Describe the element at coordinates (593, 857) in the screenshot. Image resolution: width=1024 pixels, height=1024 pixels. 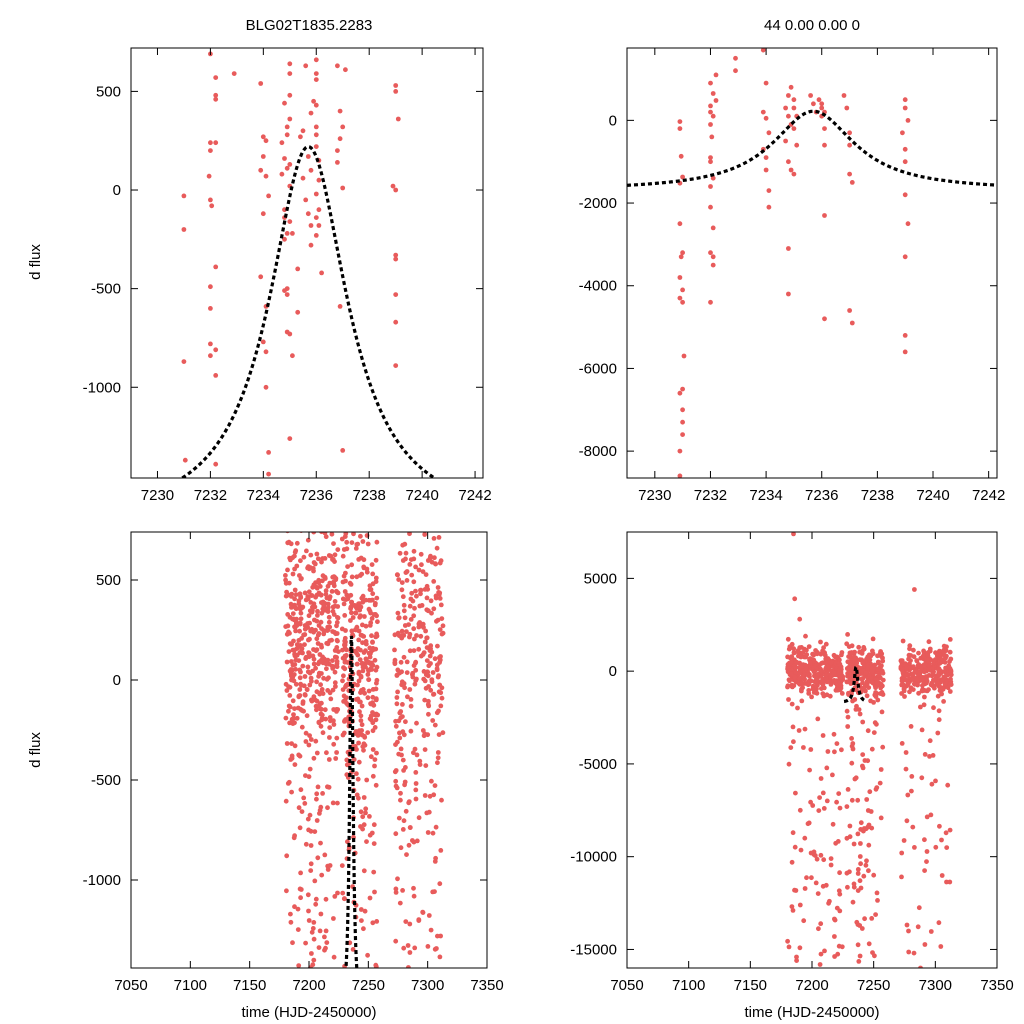
I see `y-tick-label: -10000` at that location.